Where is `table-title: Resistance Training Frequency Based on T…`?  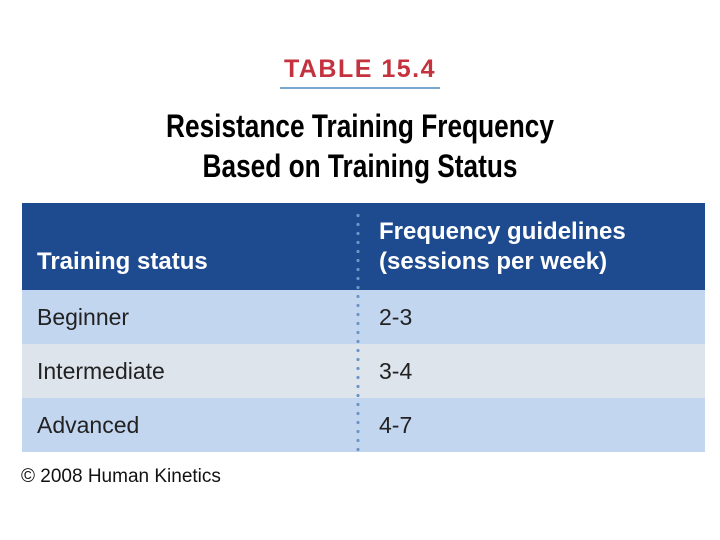
table-title: Resistance Training Frequency Based on T… is located at coordinates (360, 146).